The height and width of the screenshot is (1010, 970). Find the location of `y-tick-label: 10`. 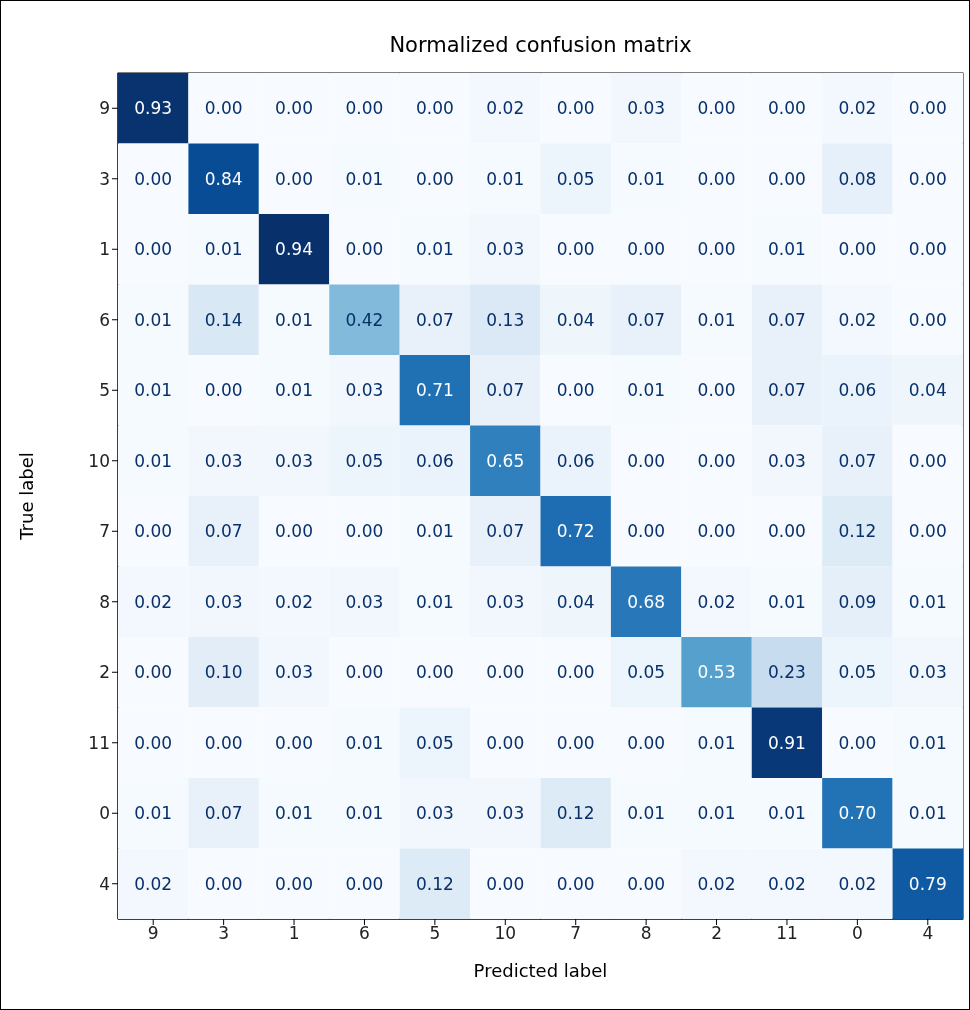

y-tick-label: 10 is located at coordinates (99, 460).